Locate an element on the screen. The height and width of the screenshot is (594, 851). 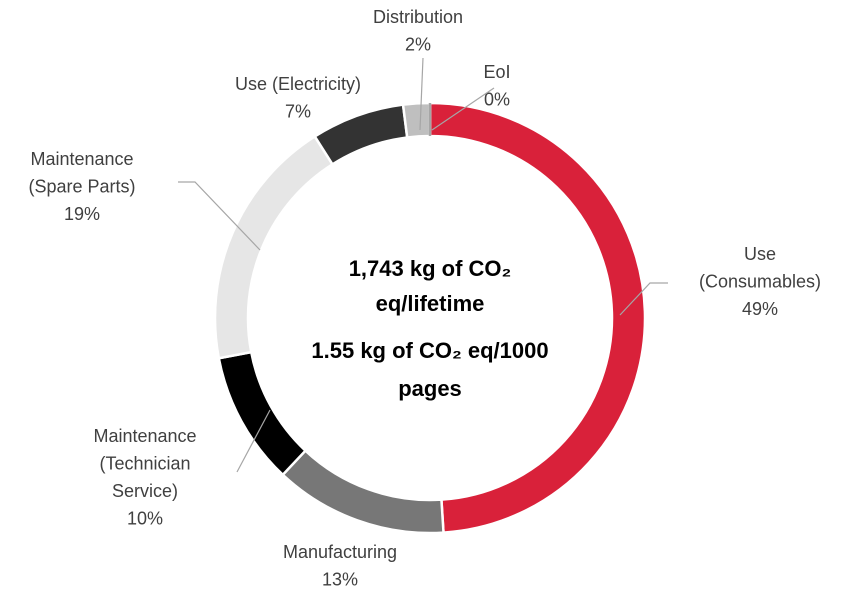
segment-label: Distribution is located at coordinates (418, 17).